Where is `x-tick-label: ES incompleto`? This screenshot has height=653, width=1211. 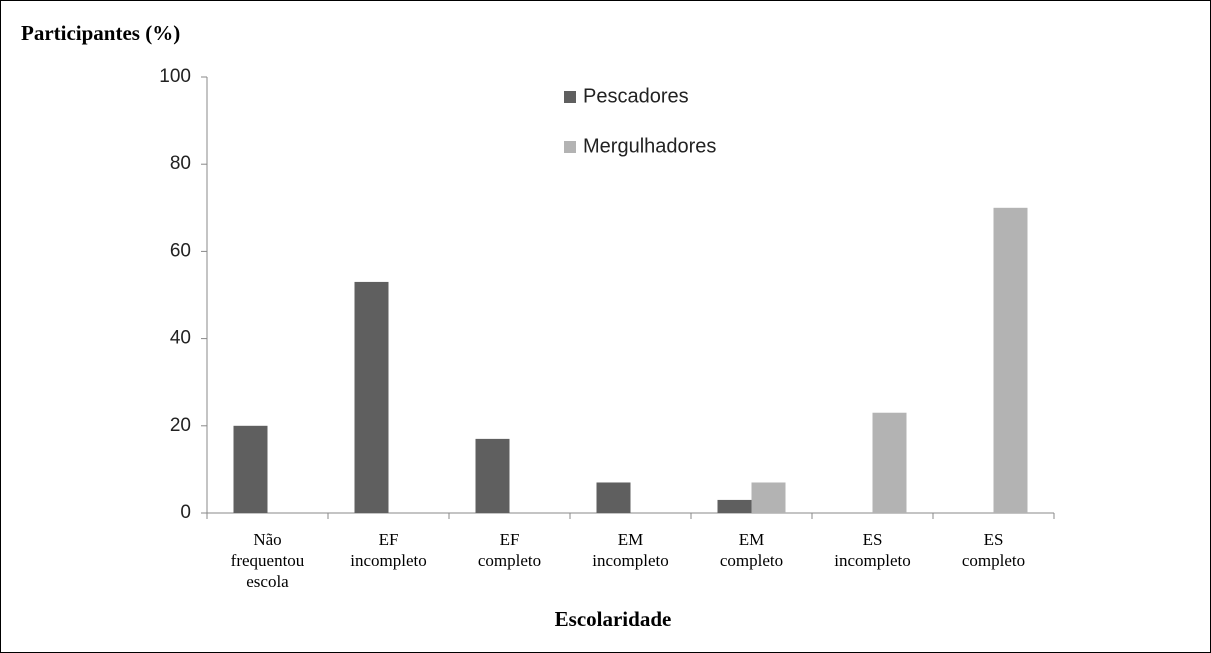 x-tick-label: ES incompleto is located at coordinates (872, 550).